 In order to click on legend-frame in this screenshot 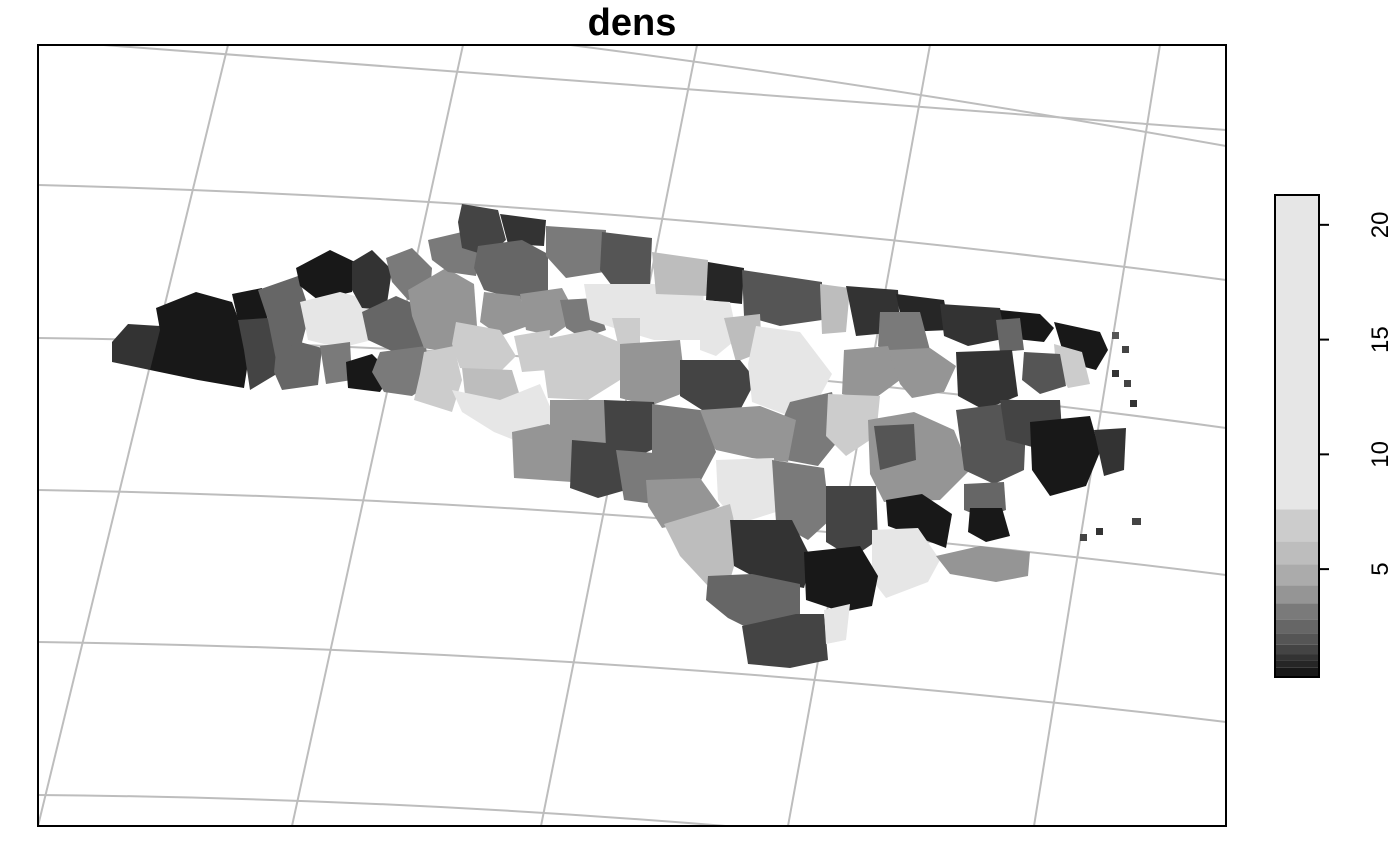, I will do `click(1297, 436)`.